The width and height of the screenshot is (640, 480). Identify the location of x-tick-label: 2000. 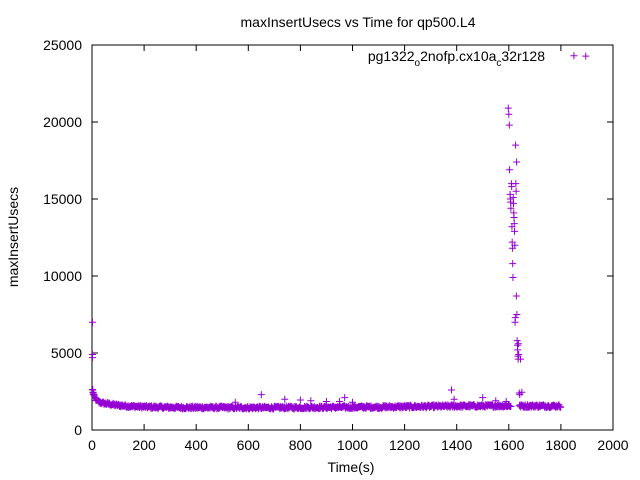
(612, 445).